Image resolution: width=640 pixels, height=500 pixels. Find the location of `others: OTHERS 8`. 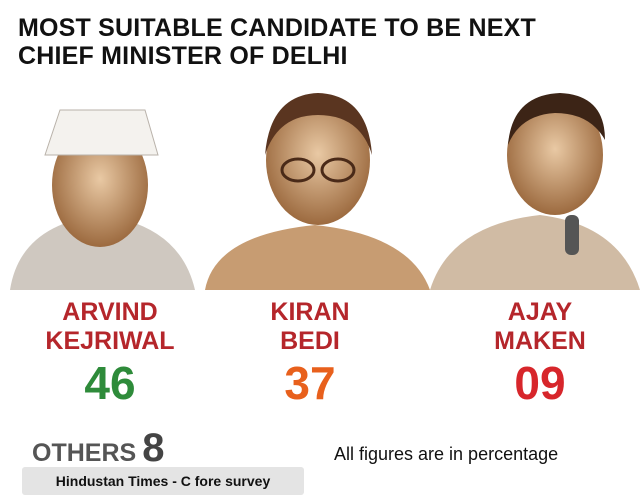

others: OTHERS 8 is located at coordinates (98, 448).